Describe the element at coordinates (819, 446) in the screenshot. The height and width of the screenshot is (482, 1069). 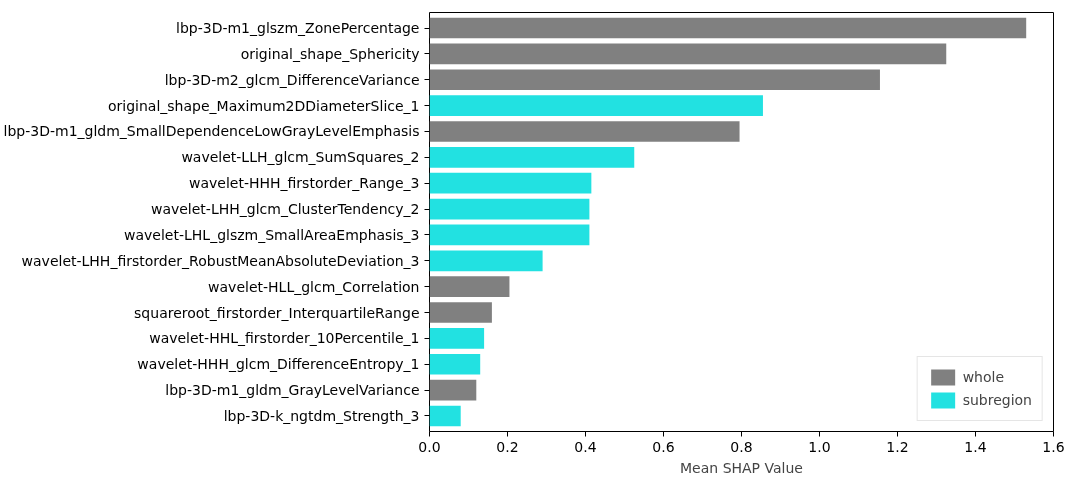
I see `x-tick-label: 1.0` at that location.